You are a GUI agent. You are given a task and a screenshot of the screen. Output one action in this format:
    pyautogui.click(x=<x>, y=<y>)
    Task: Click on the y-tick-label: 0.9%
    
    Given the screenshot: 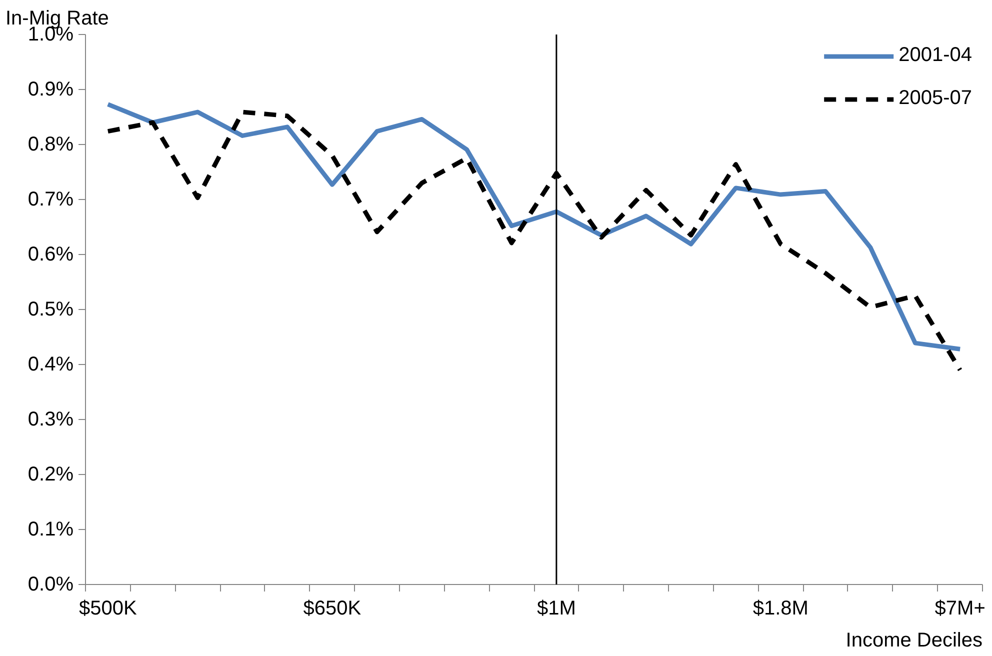 What is the action you would take?
    pyautogui.click(x=51, y=89)
    